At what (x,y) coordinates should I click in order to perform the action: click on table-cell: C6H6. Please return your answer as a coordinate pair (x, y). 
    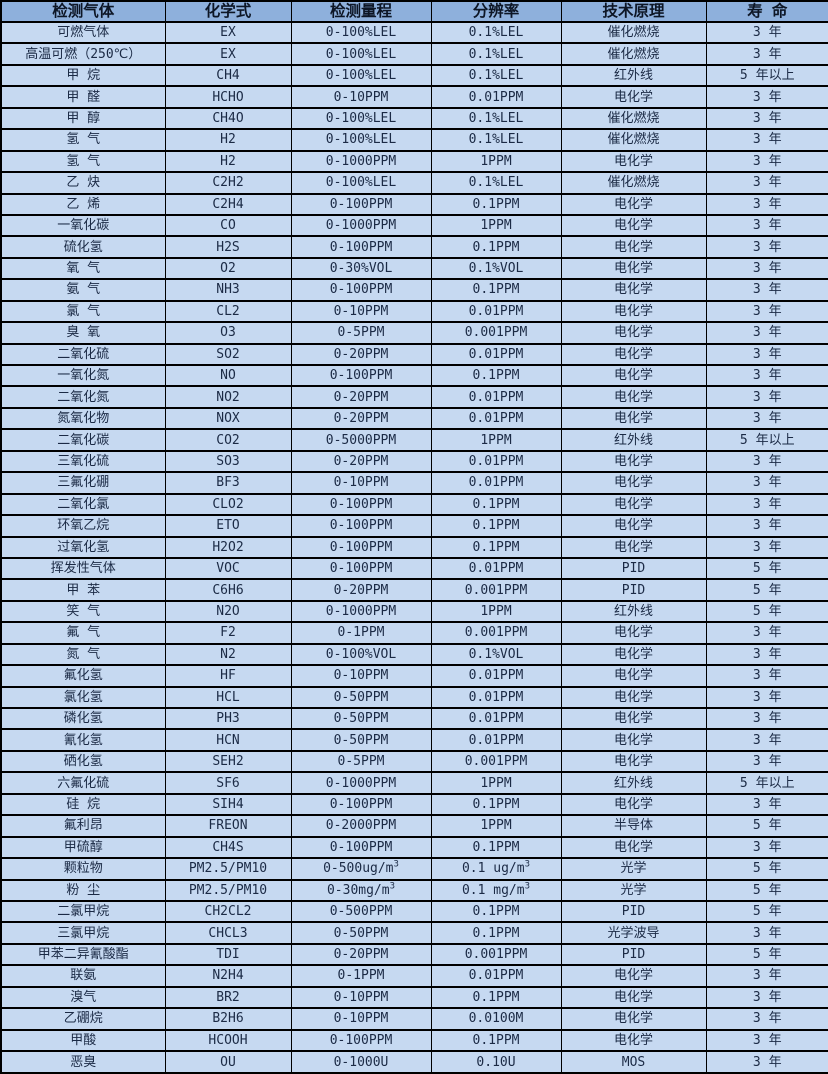
    Looking at the image, I should click on (228, 590).